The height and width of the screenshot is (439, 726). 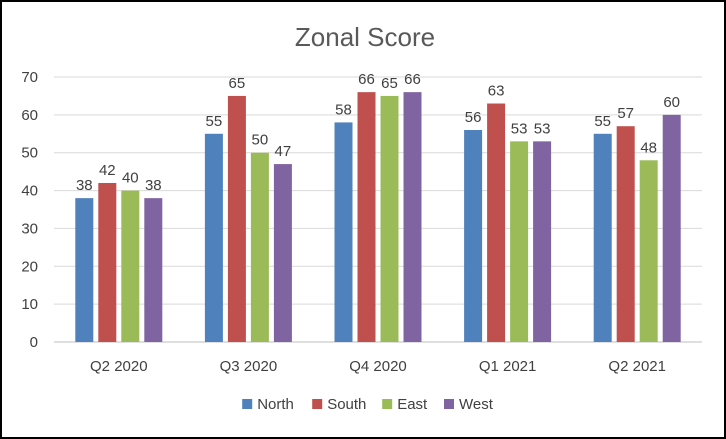 What do you see at coordinates (317, 404) in the screenshot?
I see `legend-swatch-south` at bounding box center [317, 404].